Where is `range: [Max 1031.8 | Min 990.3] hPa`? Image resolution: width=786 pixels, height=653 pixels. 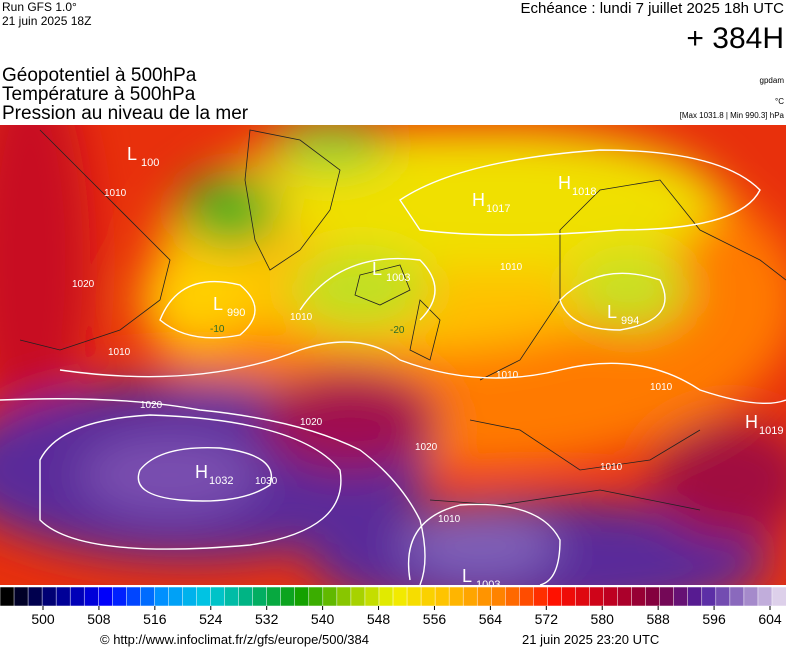 range: [Max 1031.8 | Min 990.3] hPa is located at coordinates (732, 115).